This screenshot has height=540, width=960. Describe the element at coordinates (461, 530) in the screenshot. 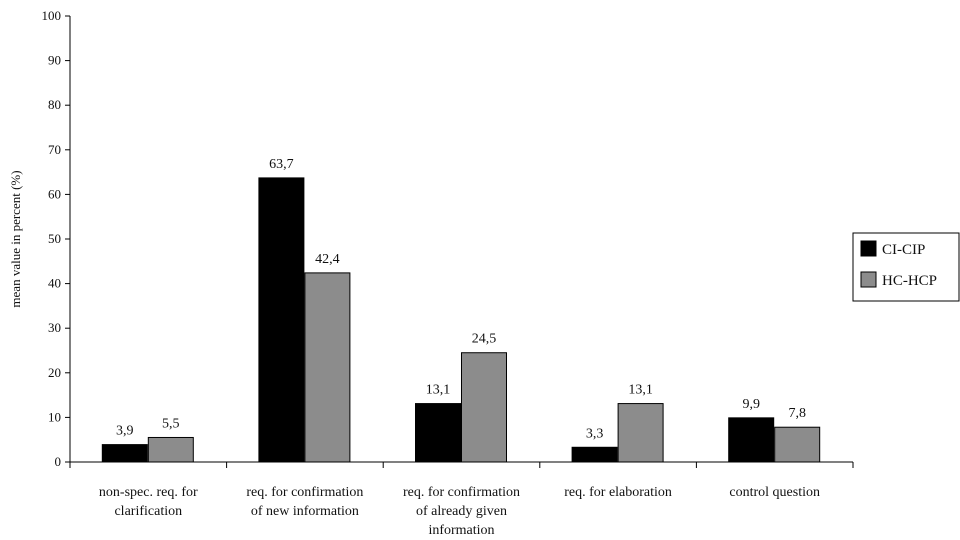

I see `category-label-line: information` at that location.